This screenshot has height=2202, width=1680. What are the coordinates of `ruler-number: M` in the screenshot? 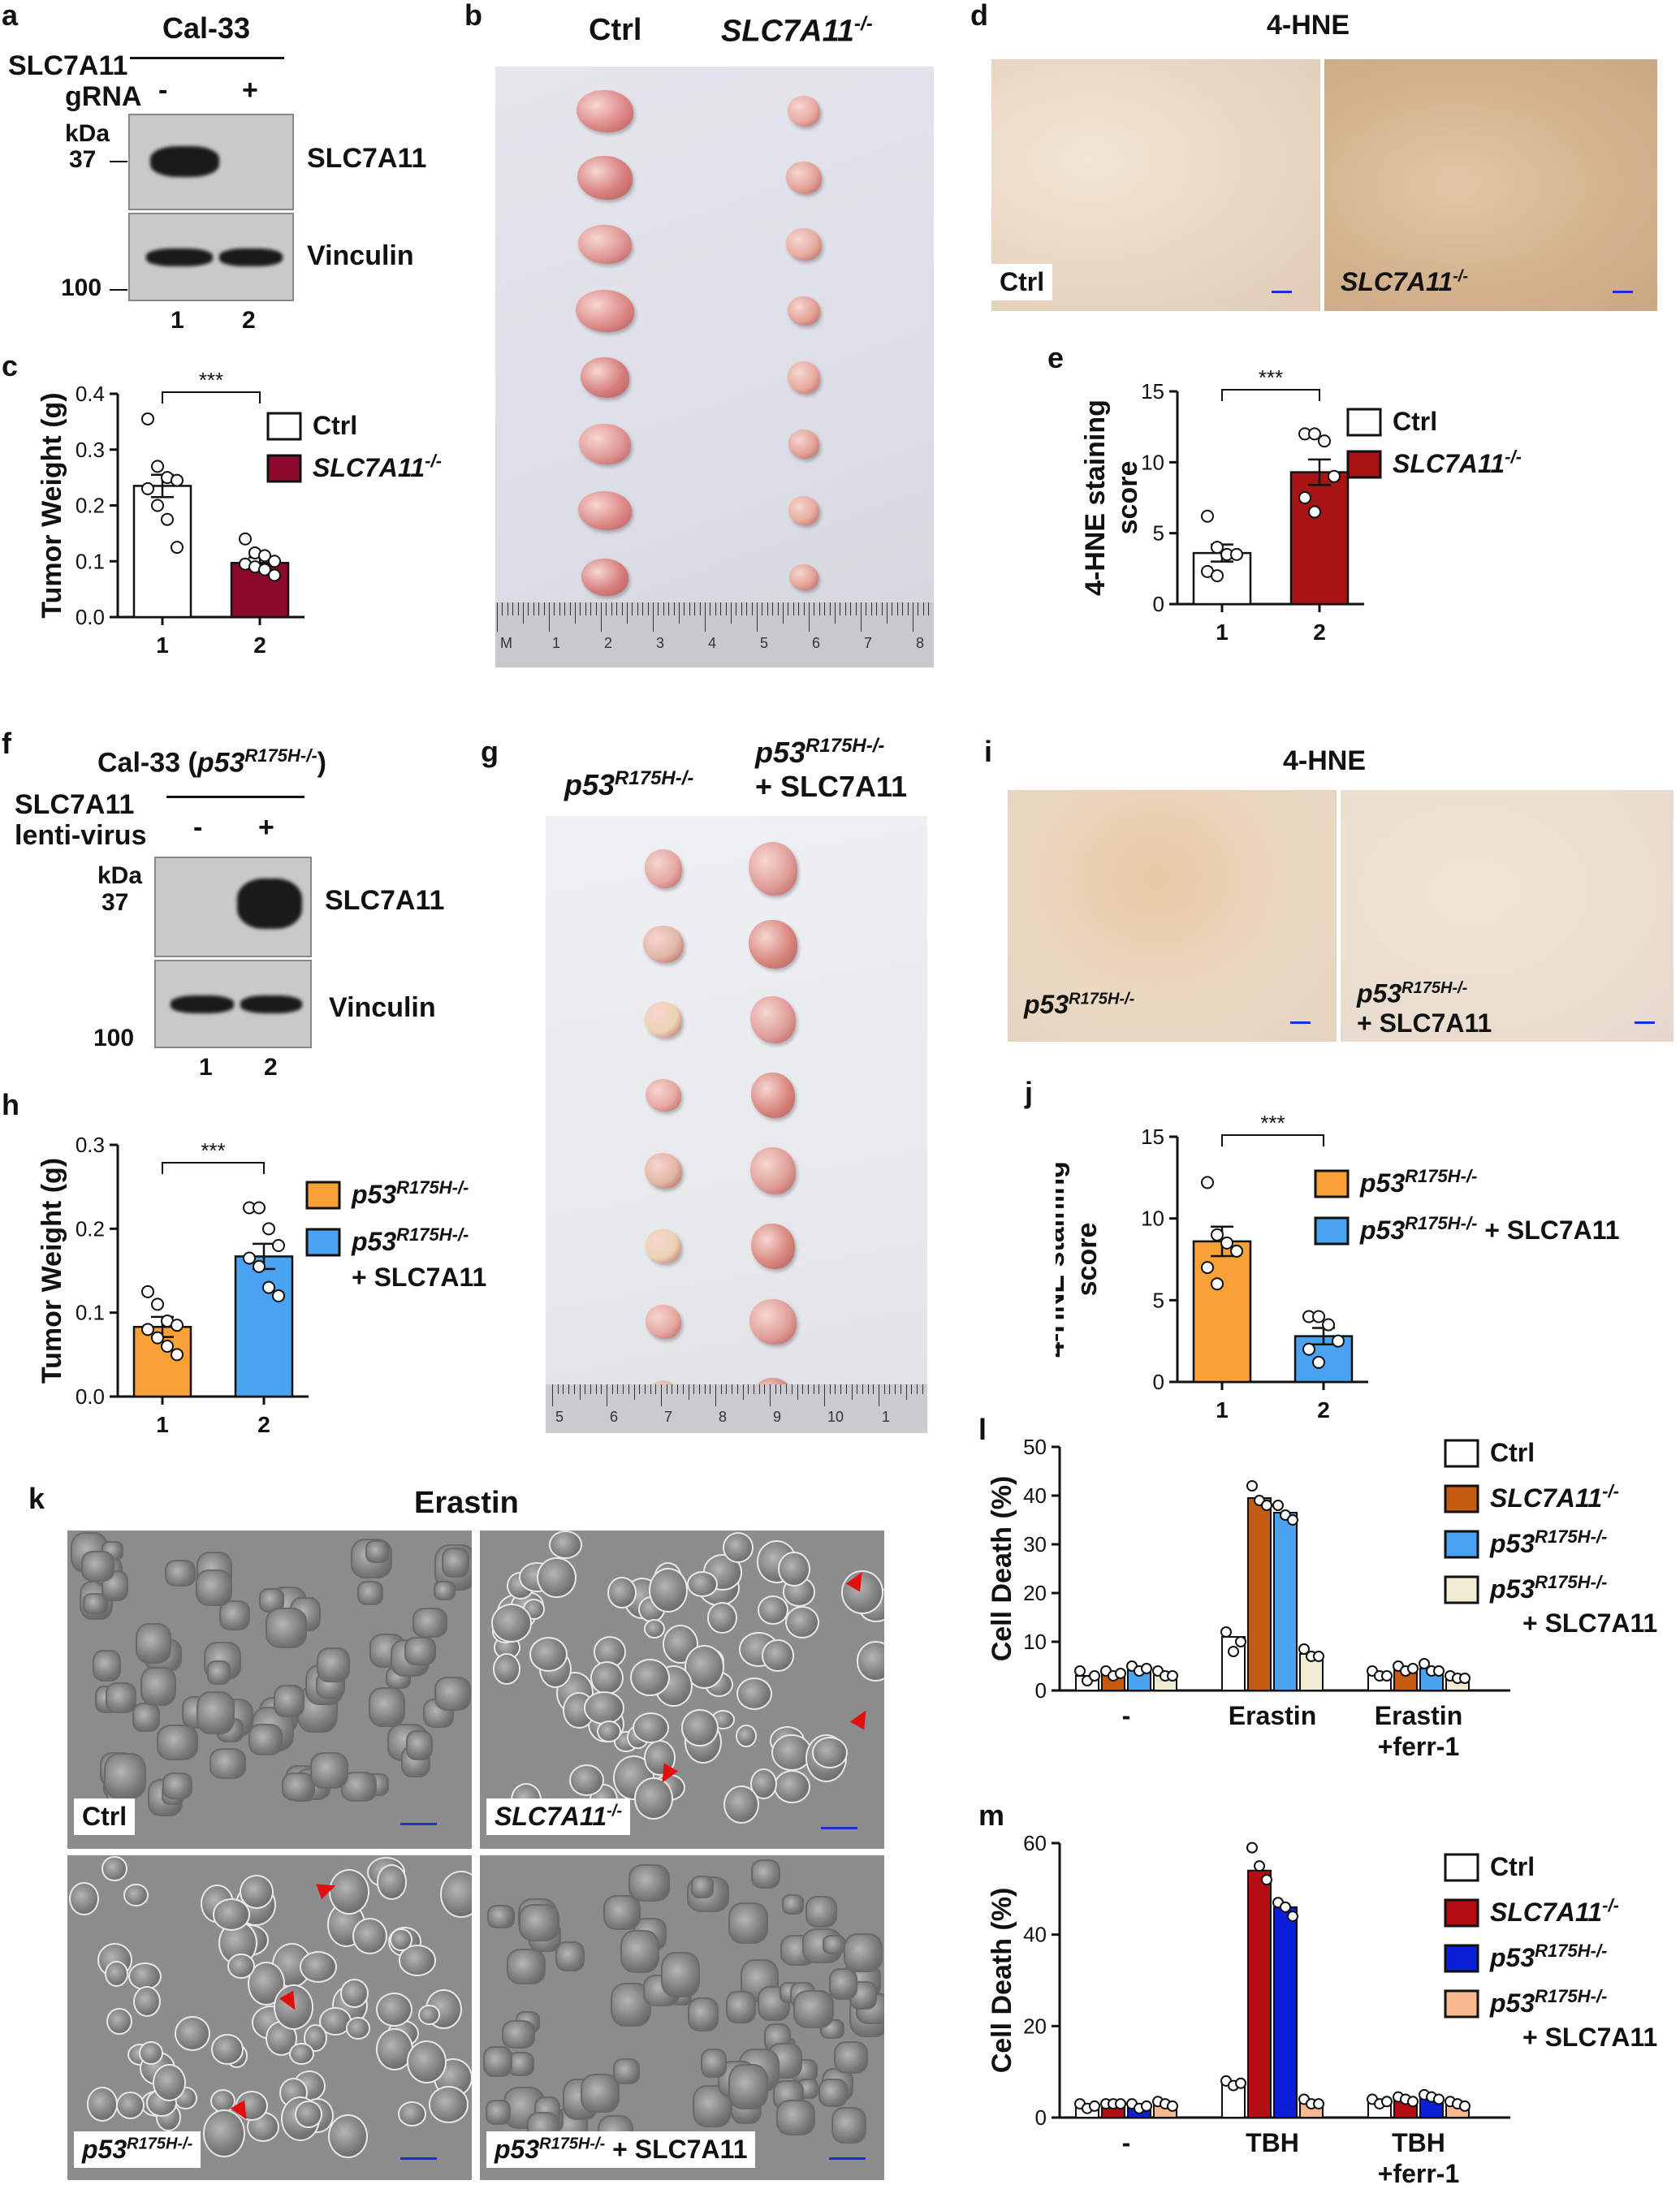 It's located at (506, 643).